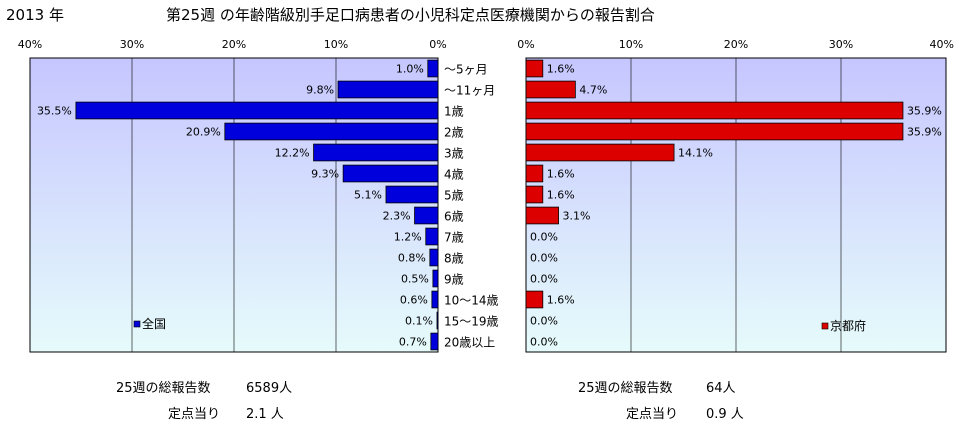 Image resolution: width=968 pixels, height=424 pixels. What do you see at coordinates (593, 90) in the screenshot?
I see `right-value-label: 4.7%` at bounding box center [593, 90].